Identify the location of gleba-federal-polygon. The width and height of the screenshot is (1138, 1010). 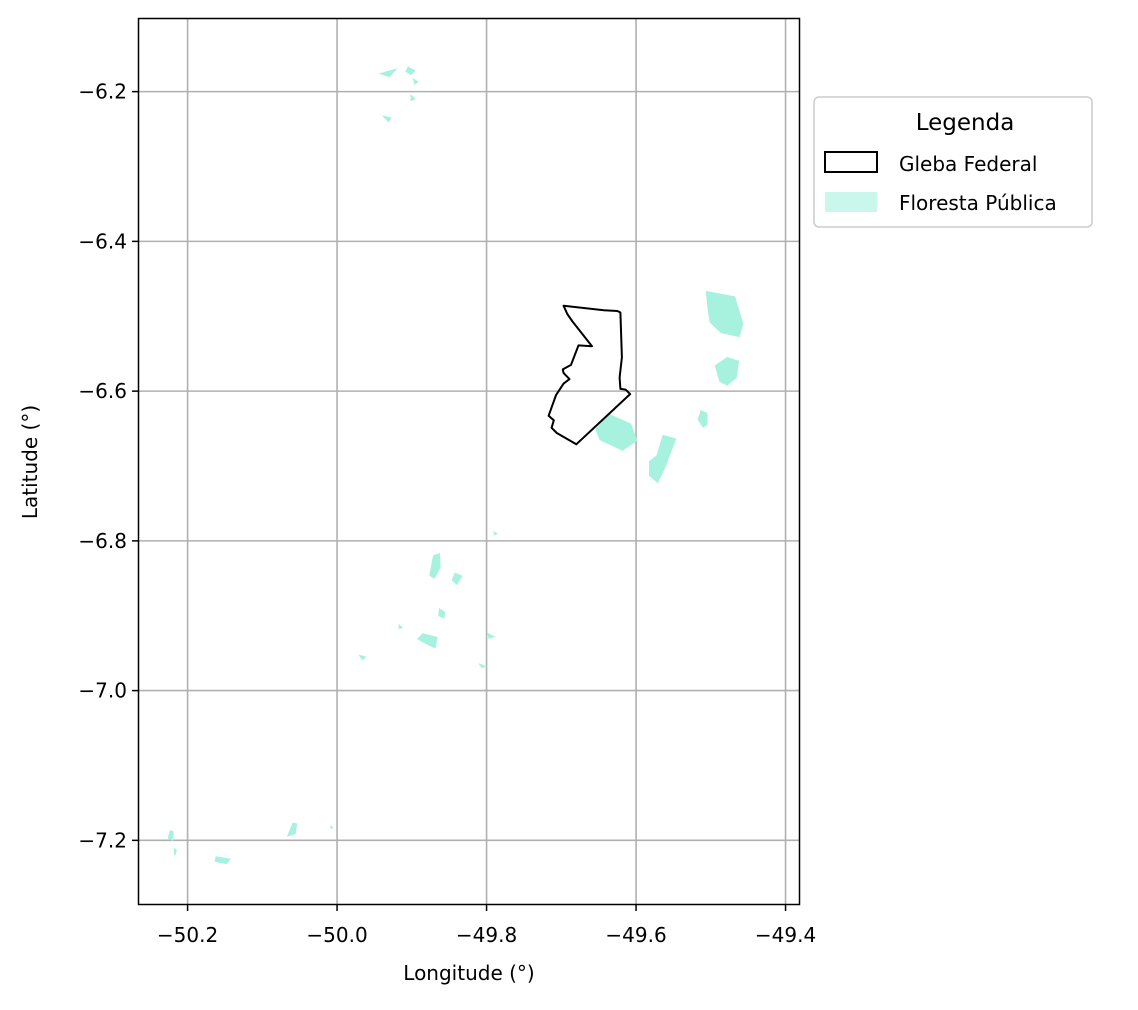
(589, 375).